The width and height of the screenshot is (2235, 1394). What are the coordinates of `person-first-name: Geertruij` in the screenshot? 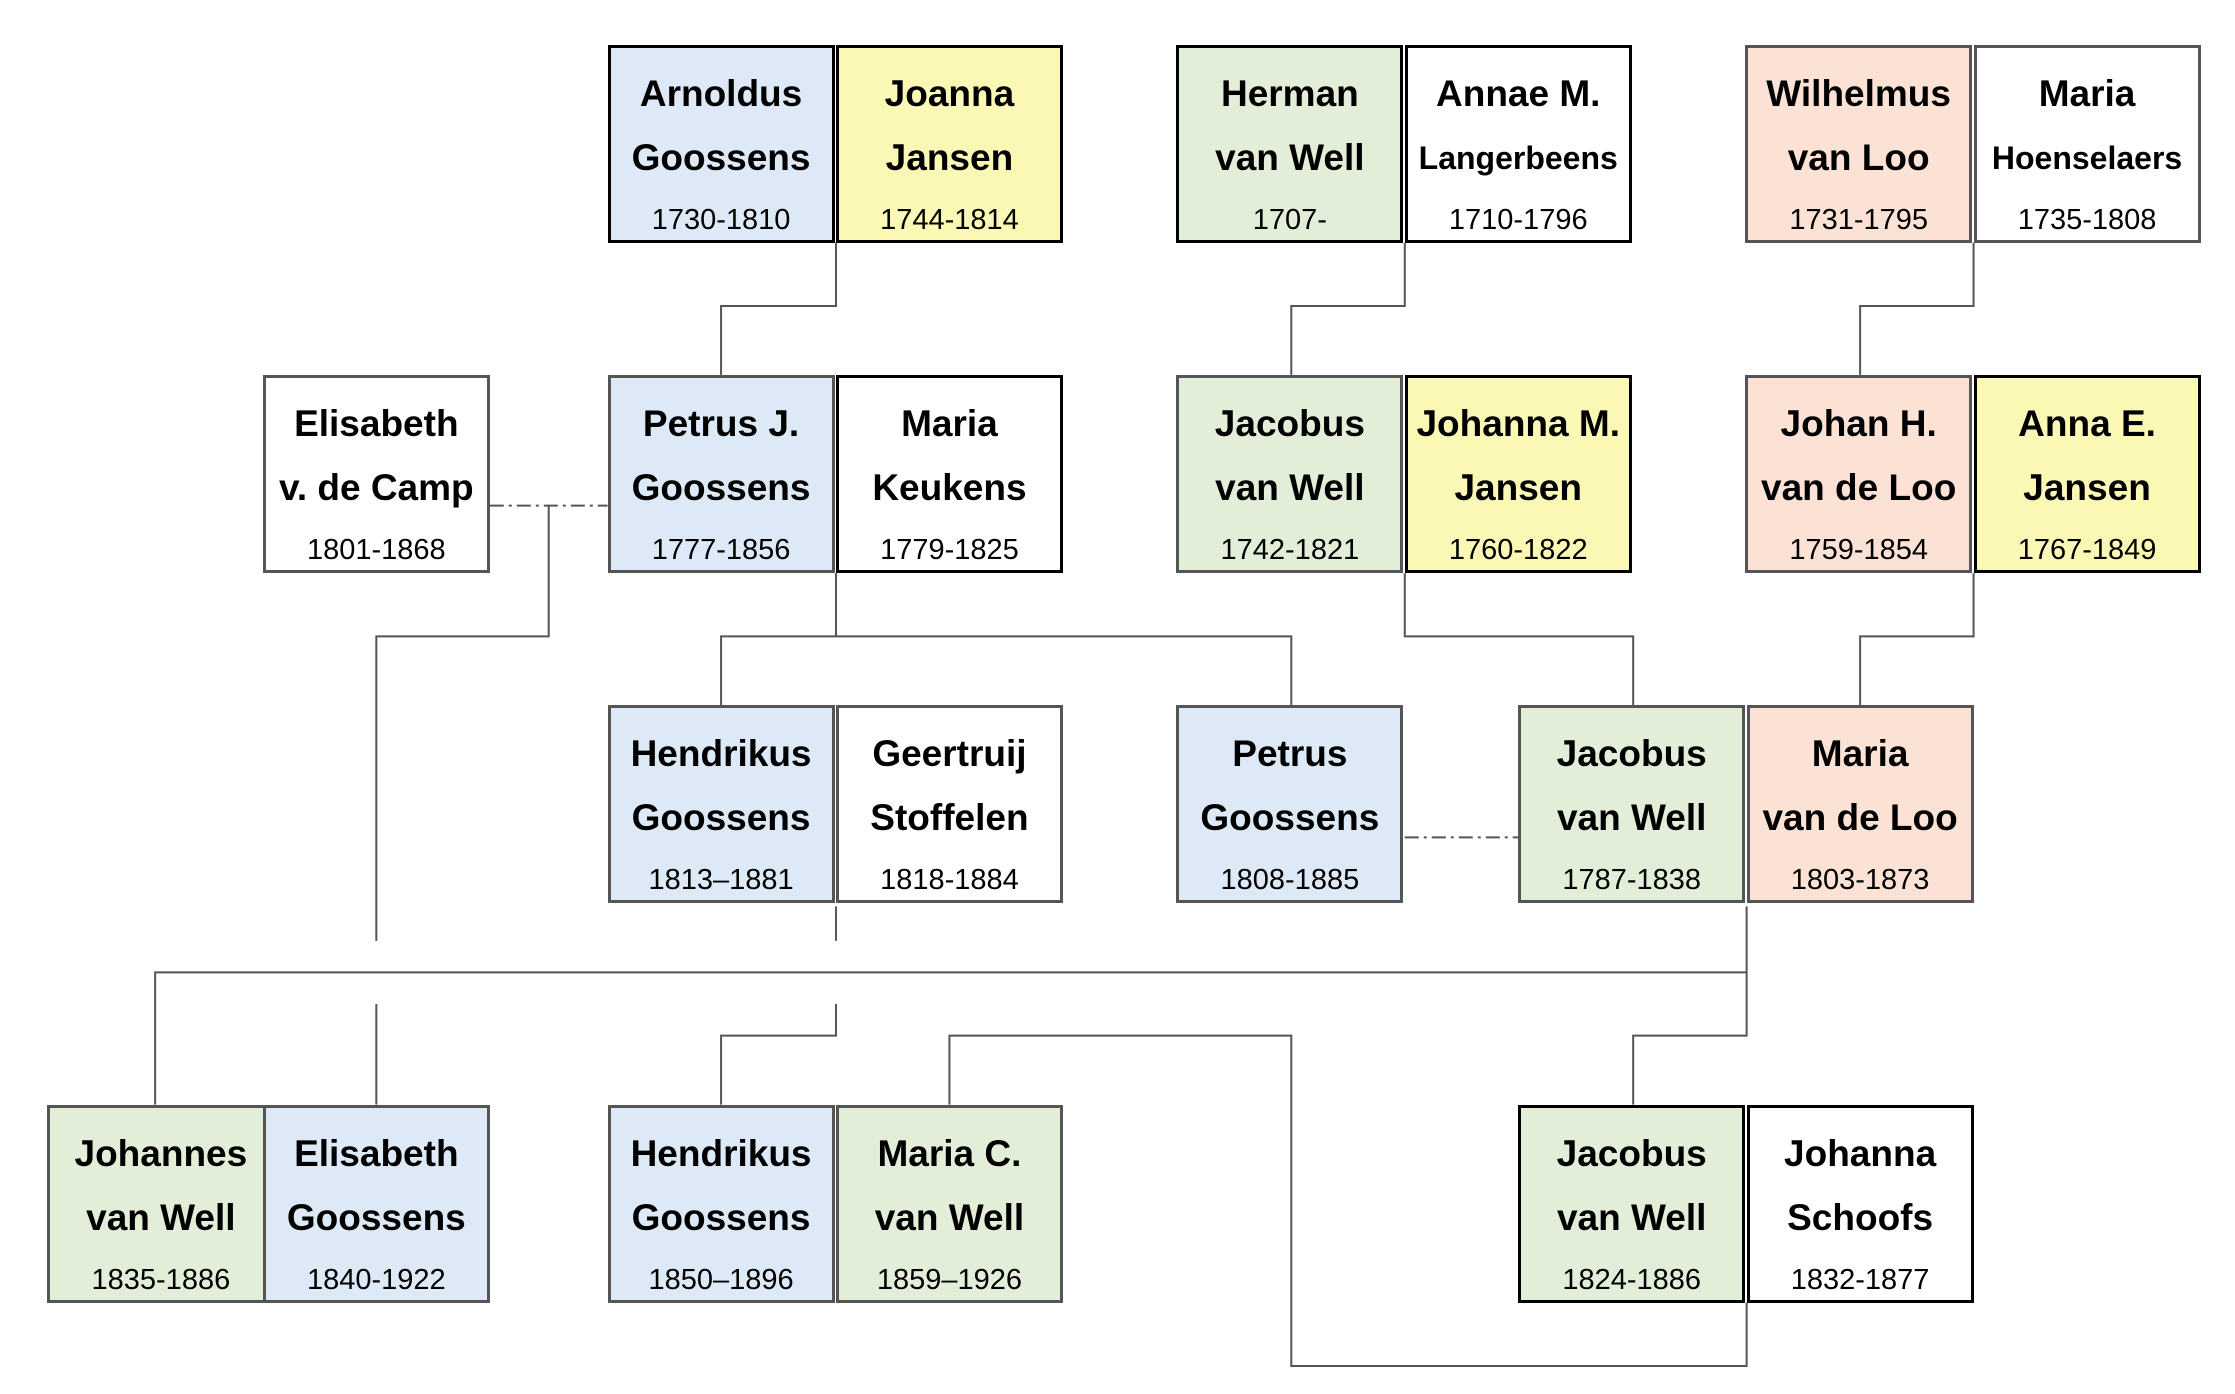 It's located at (949, 754).